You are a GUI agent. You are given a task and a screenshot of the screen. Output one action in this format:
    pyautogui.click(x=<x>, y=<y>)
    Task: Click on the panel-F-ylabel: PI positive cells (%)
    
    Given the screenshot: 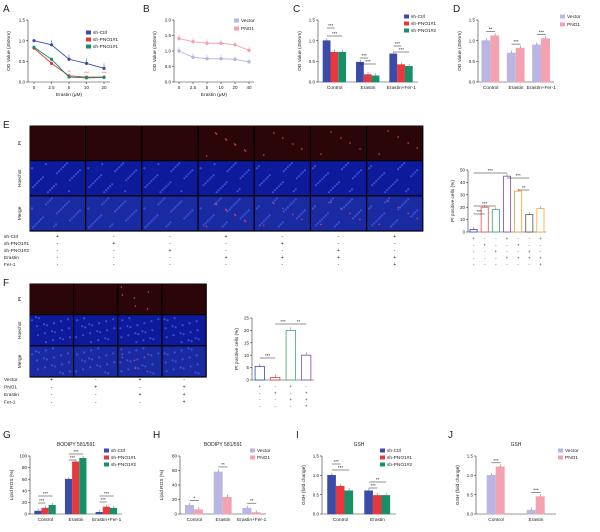 What is the action you would take?
    pyautogui.click(x=237, y=349)
    